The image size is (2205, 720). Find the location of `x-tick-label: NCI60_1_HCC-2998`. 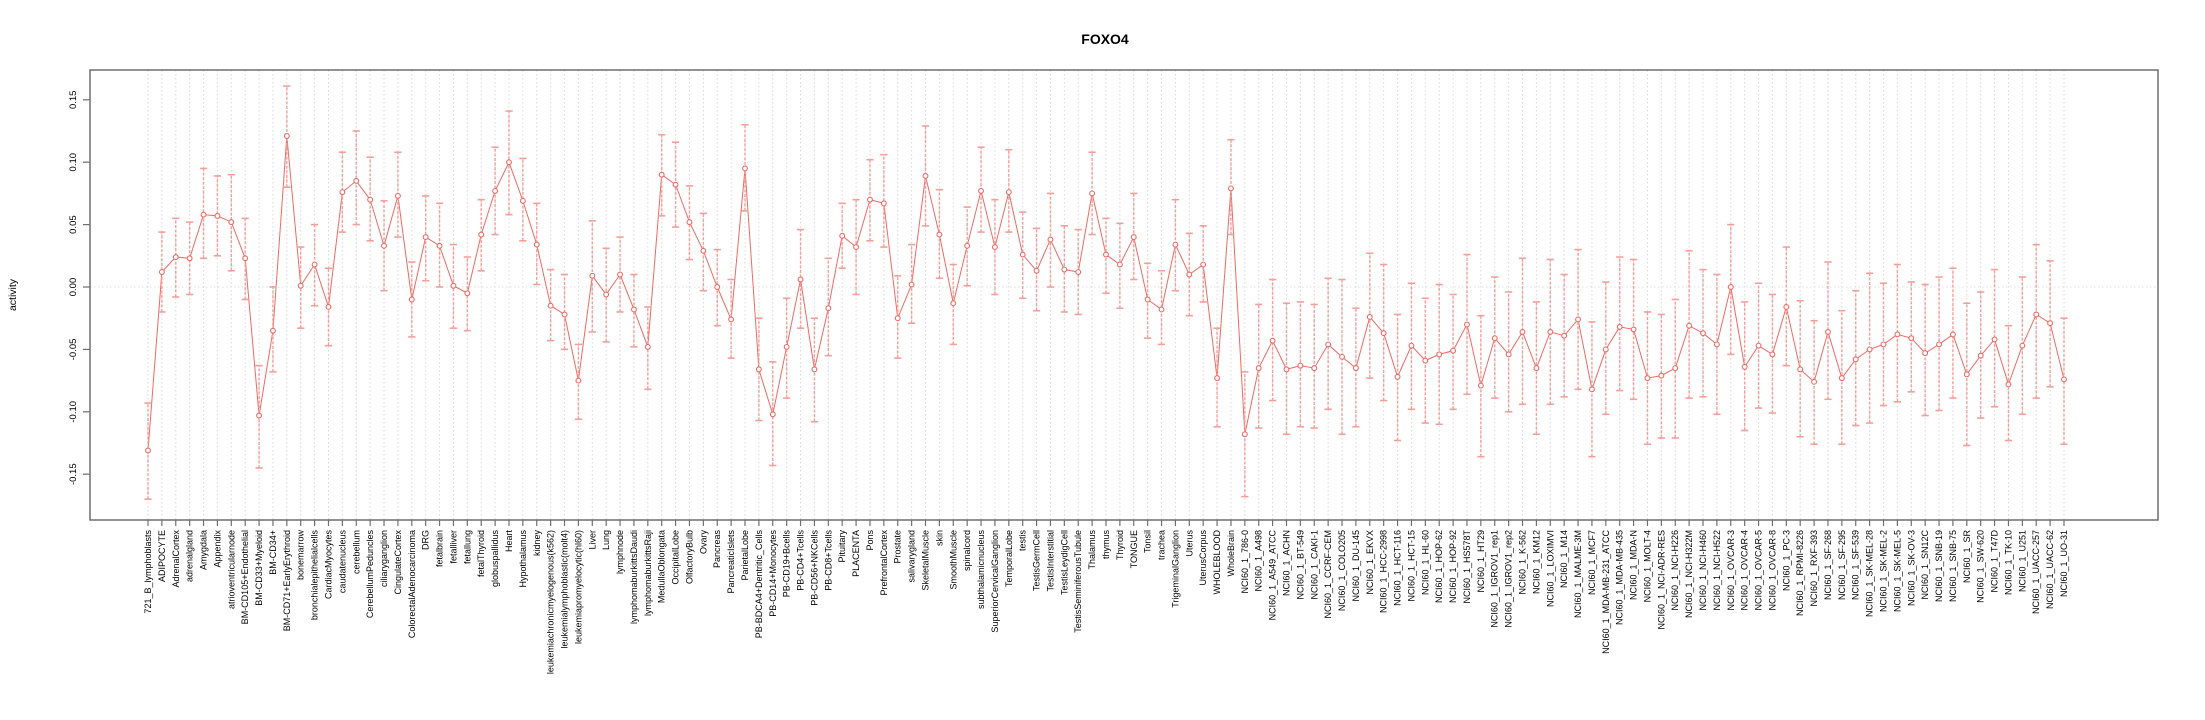

x-tick-label: NCI60_1_HCC-2998 is located at coordinates (1384, 571).